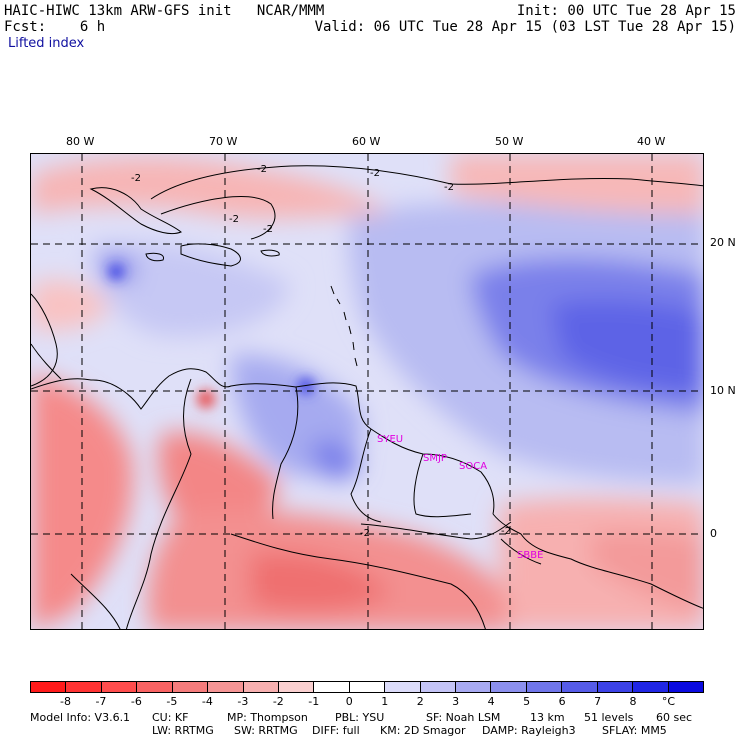  Describe the element at coordinates (243, 701) in the screenshot. I see `color-bar-label: -3` at that location.